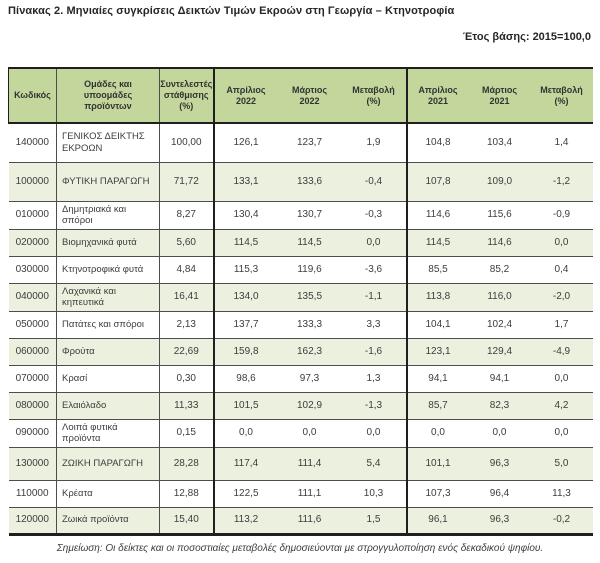  What do you see at coordinates (561, 520) in the screenshot?
I see `change-2021-cell: -0,2` at bounding box center [561, 520].